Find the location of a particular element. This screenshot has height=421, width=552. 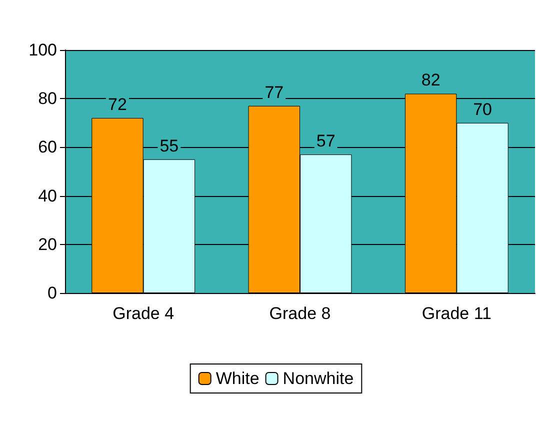

x-tick-label: Grade 4 is located at coordinates (143, 313).